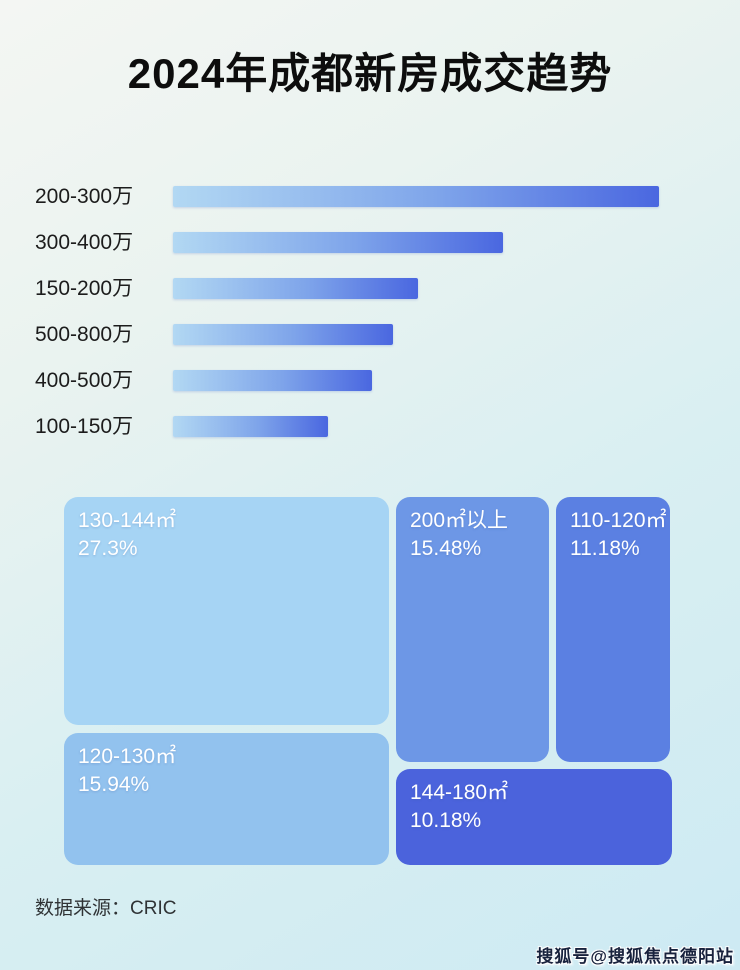  Describe the element at coordinates (459, 520) in the screenshot. I see `treemap-tile-label: 200㎡以上` at that location.